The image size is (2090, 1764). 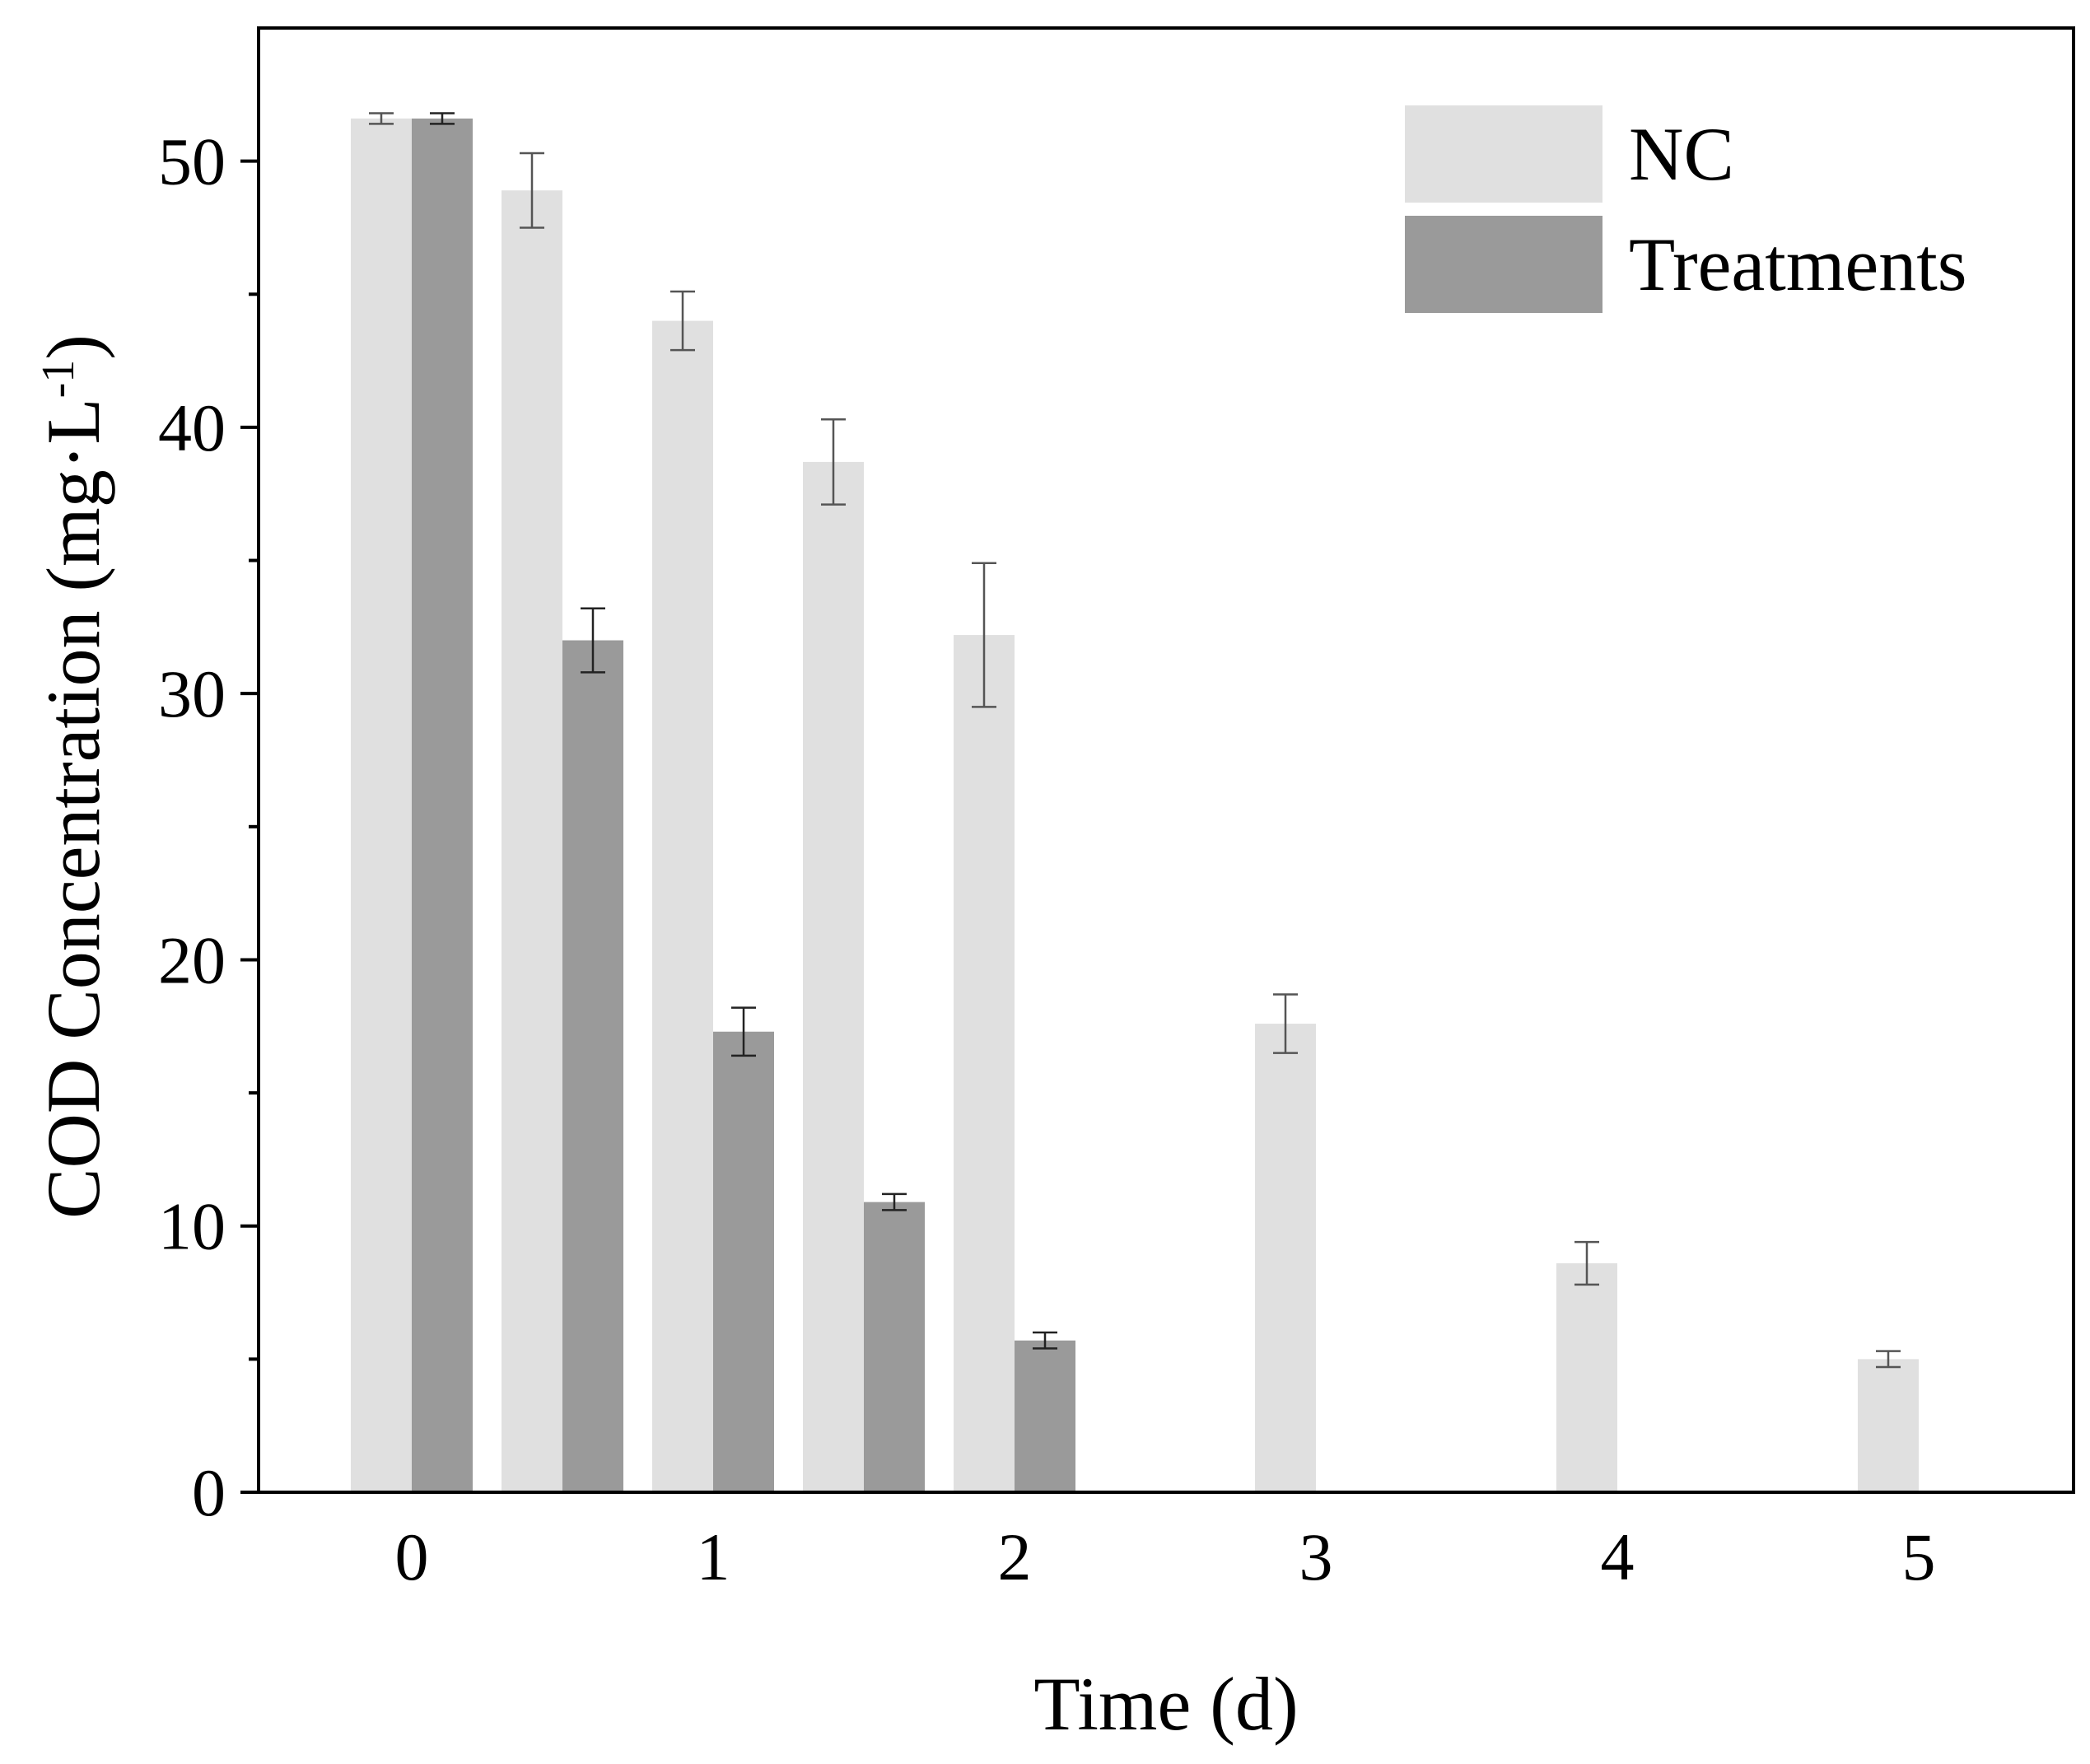 I want to click on error-bar-nc-1.5, so click(x=833, y=462).